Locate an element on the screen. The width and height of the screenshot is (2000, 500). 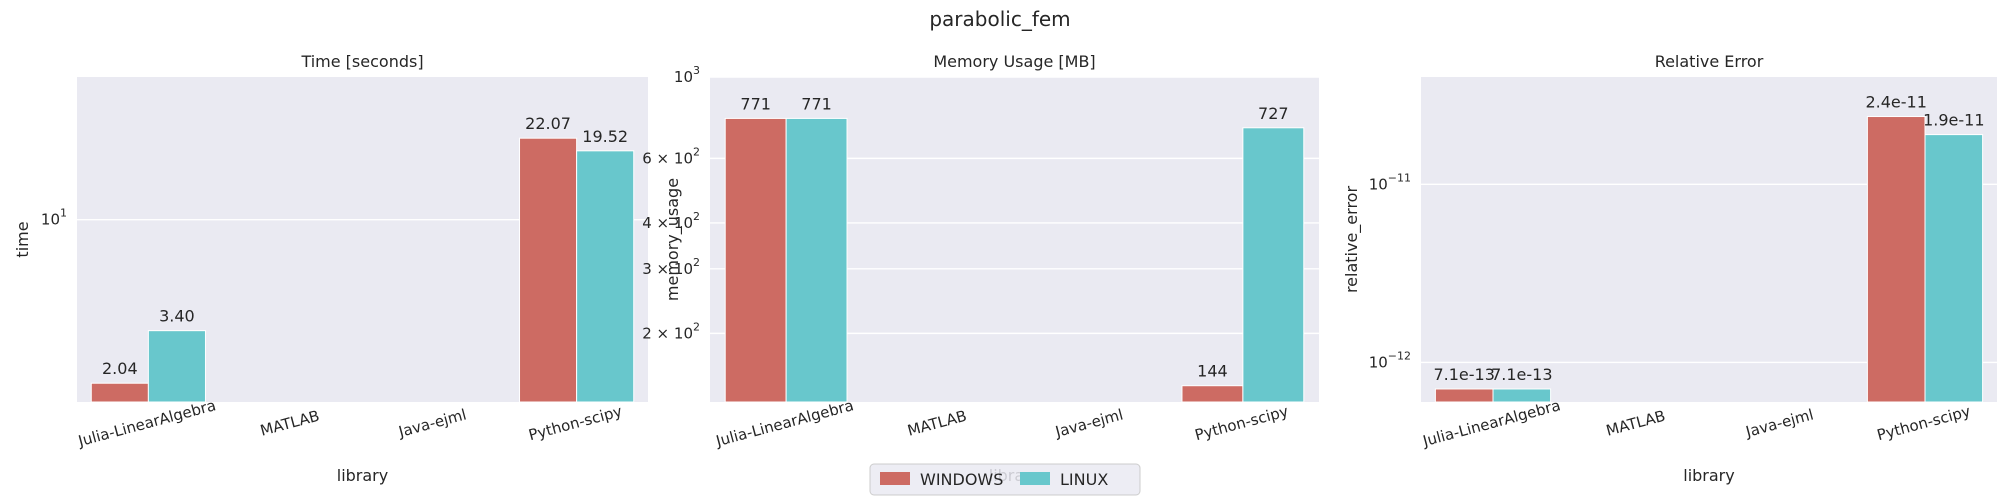
figure-suptitle: parabolic_fem is located at coordinates (999, 19).